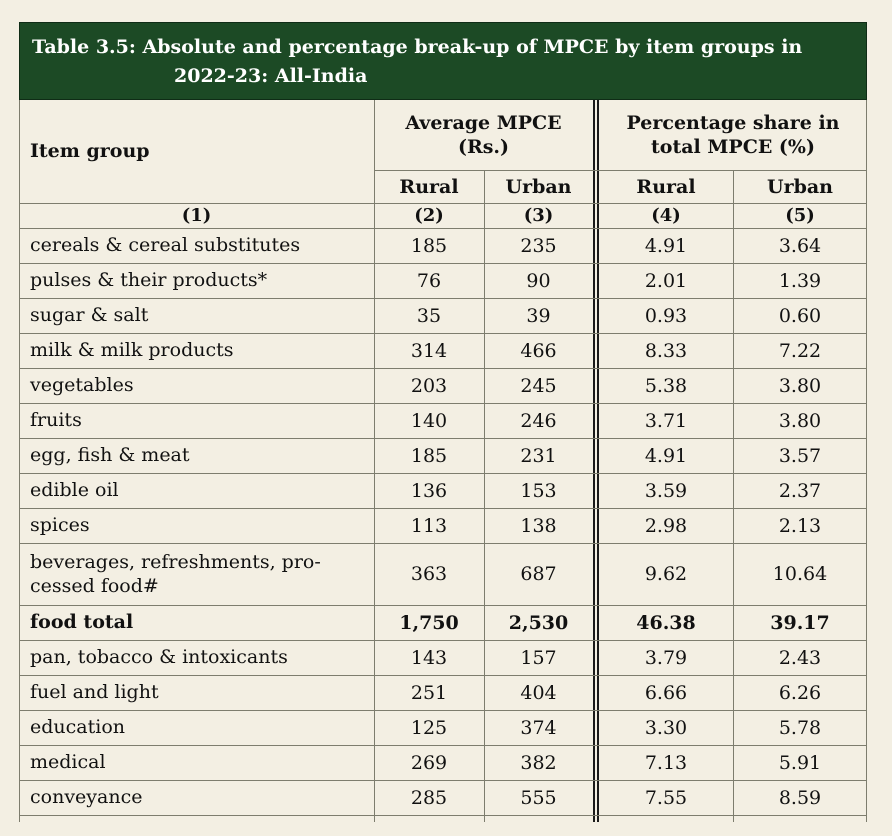  I want to click on table-title-line2: 2022-23: All-India, so click(271, 76).